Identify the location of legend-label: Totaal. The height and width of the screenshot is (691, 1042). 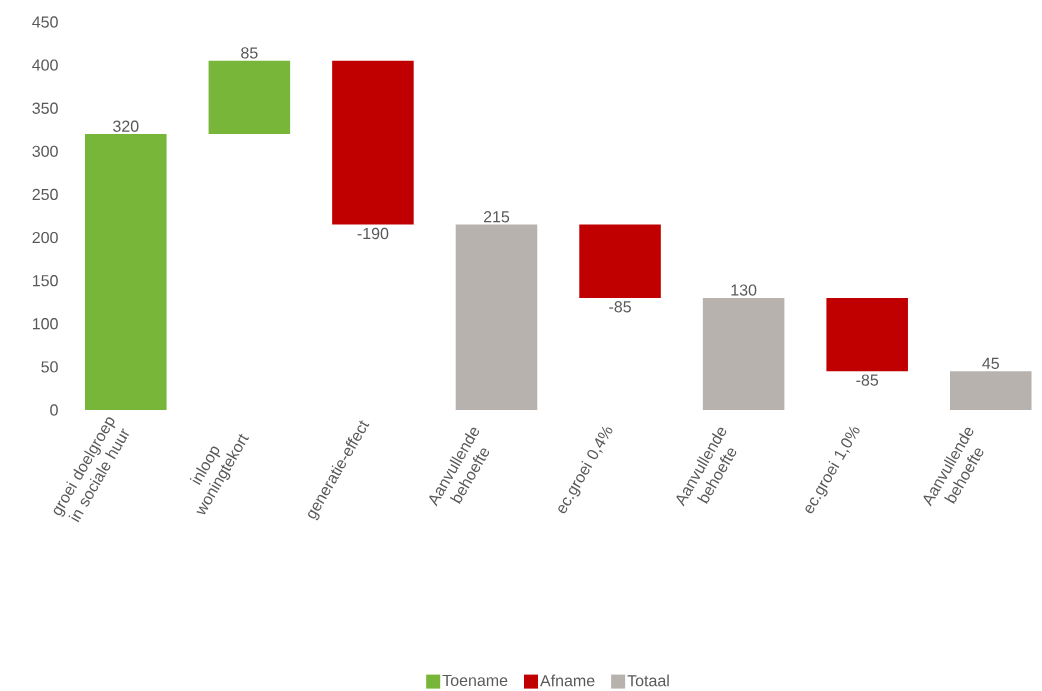
(648, 680).